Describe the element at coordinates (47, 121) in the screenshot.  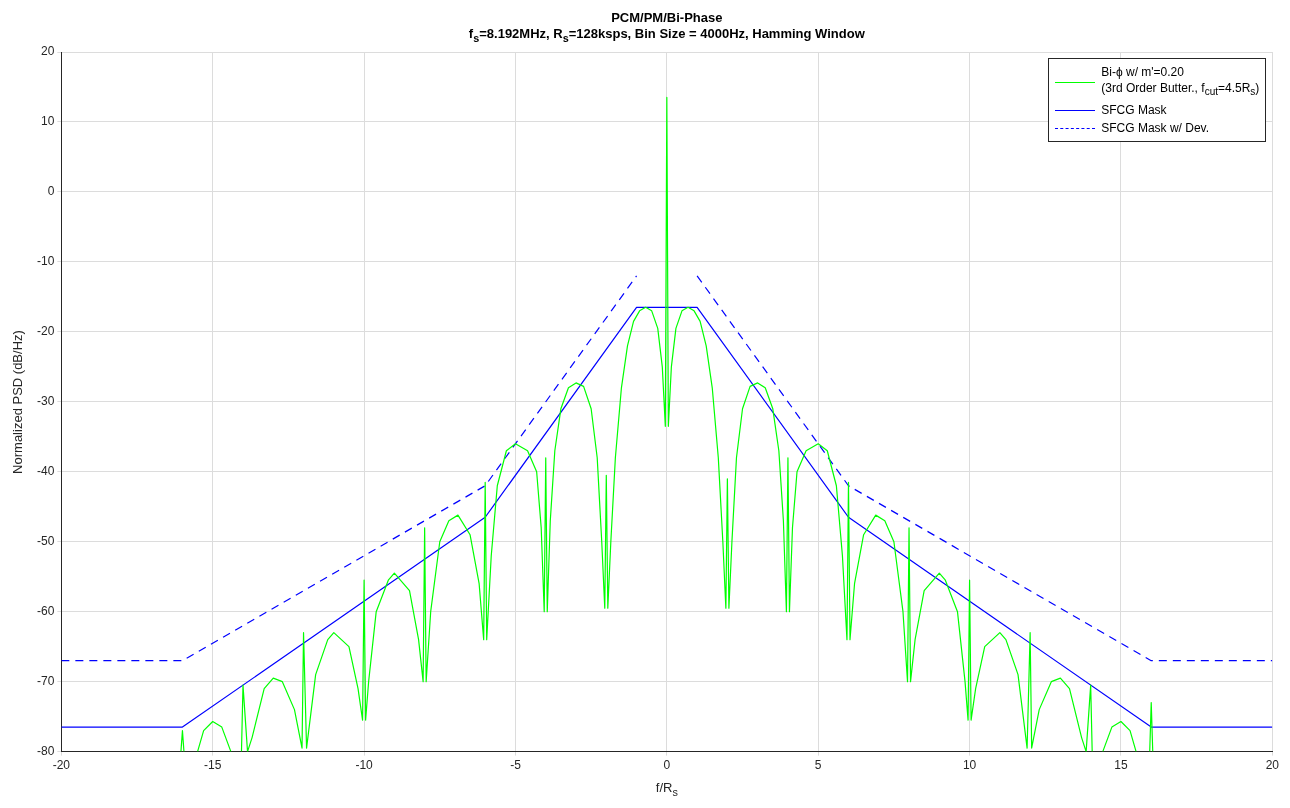
I see `y-tick-label: 10` at that location.